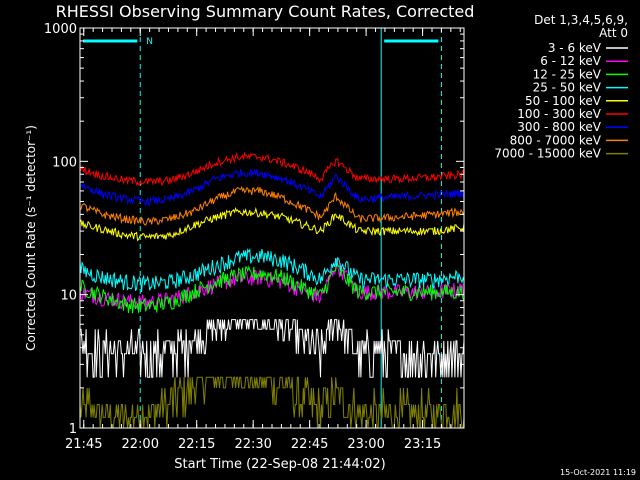  What do you see at coordinates (567, 88) in the screenshot?
I see `legend-label: 25 - 50 keV` at bounding box center [567, 88].